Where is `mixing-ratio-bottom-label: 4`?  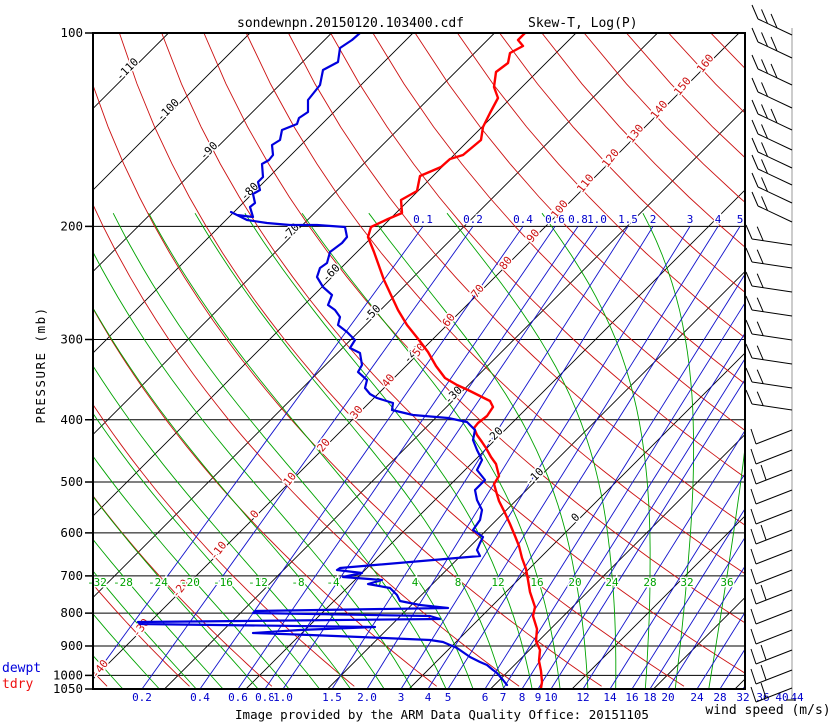
mixing-ratio-bottom-label: 4 is located at coordinates (428, 697).